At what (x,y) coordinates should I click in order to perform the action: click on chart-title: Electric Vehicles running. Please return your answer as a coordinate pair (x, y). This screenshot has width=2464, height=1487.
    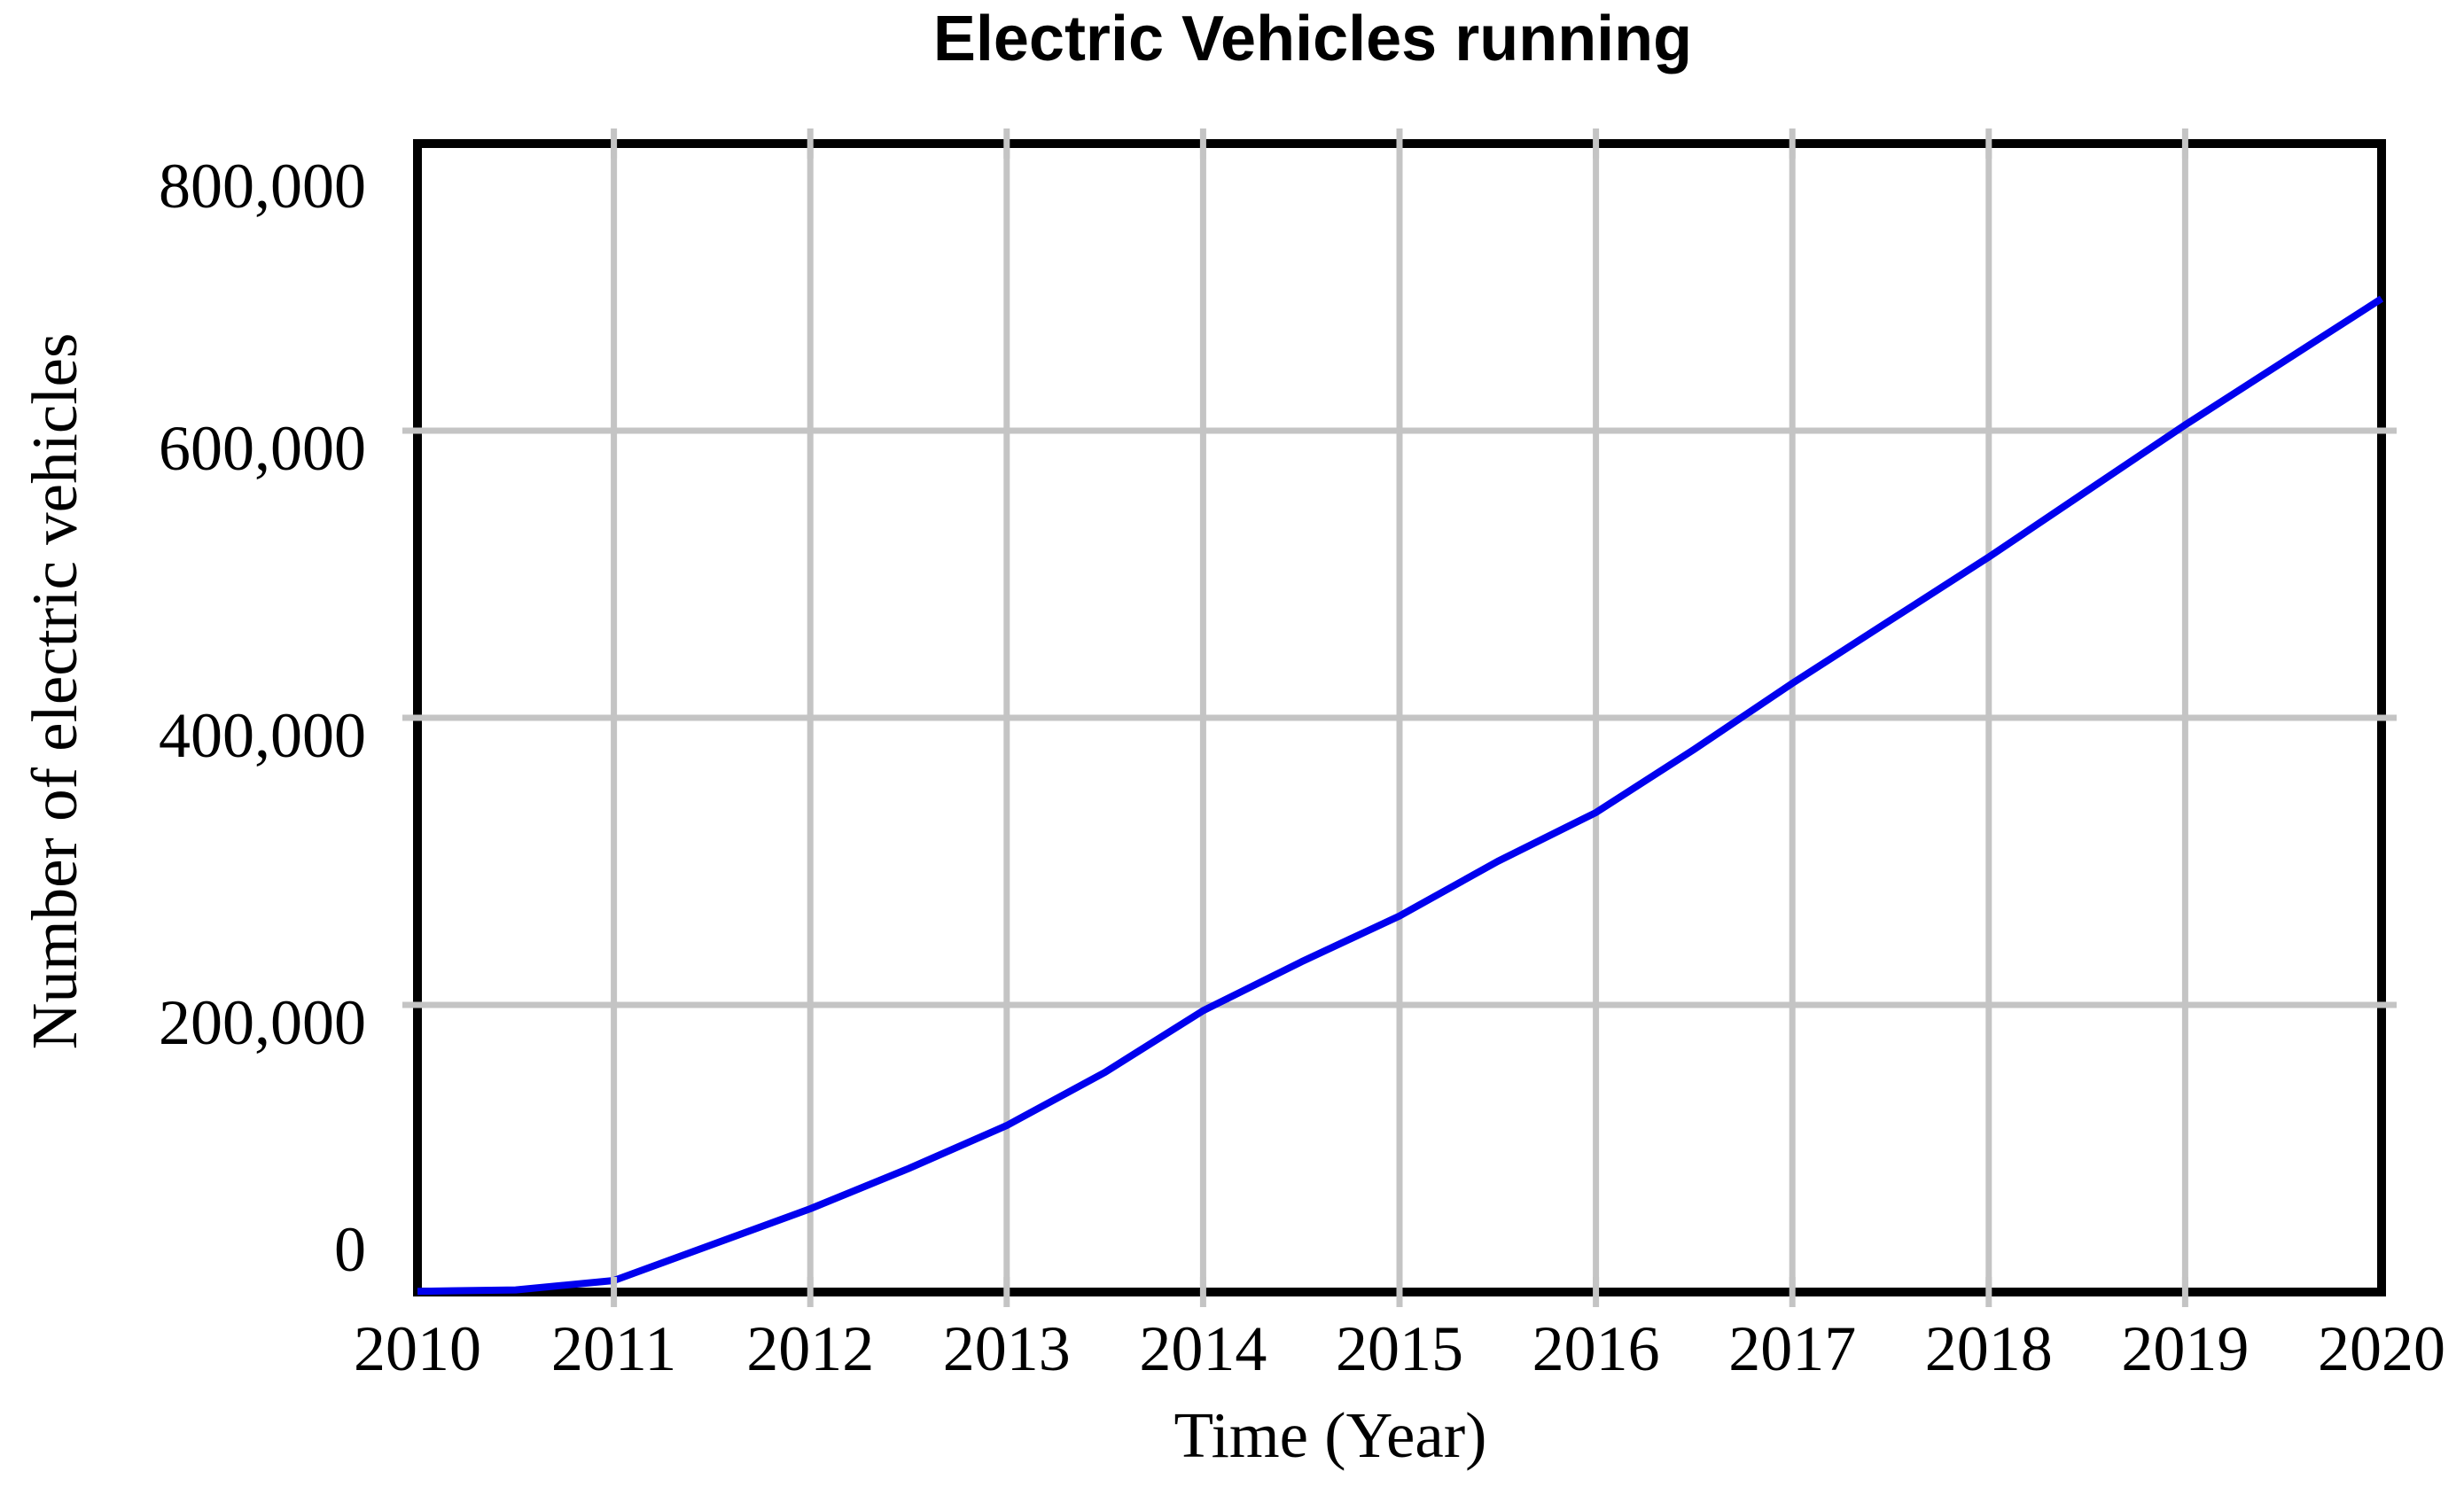
    Looking at the image, I should click on (1312, 39).